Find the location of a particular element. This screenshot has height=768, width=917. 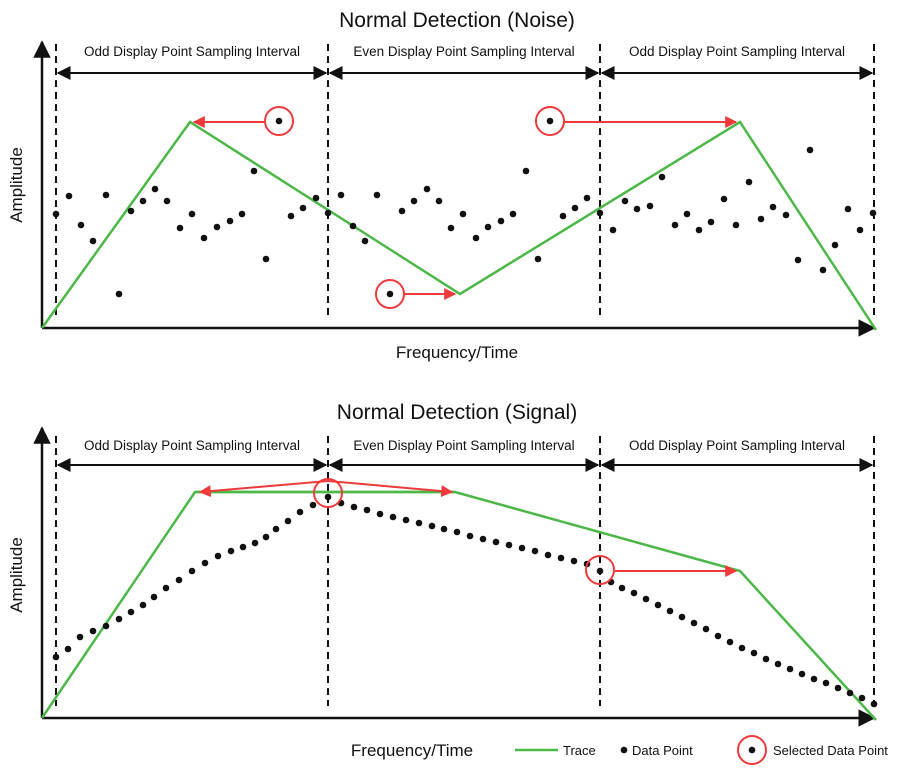

signal-select-arrow-right is located at coordinates (390, 489).